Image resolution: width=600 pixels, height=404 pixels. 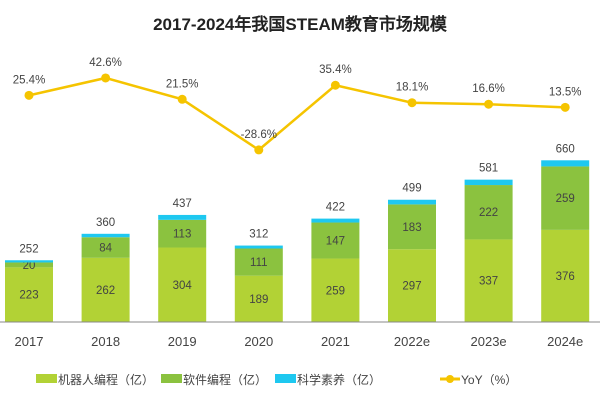 I want to click on data-label: 262, so click(x=105, y=291).